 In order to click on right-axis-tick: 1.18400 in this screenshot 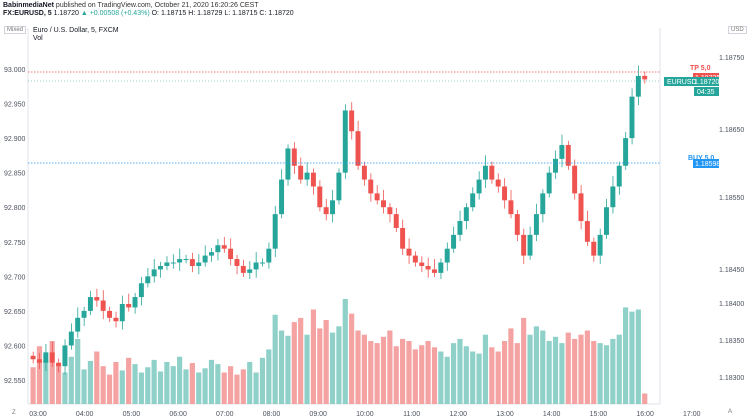, I will do `click(731, 304)`.